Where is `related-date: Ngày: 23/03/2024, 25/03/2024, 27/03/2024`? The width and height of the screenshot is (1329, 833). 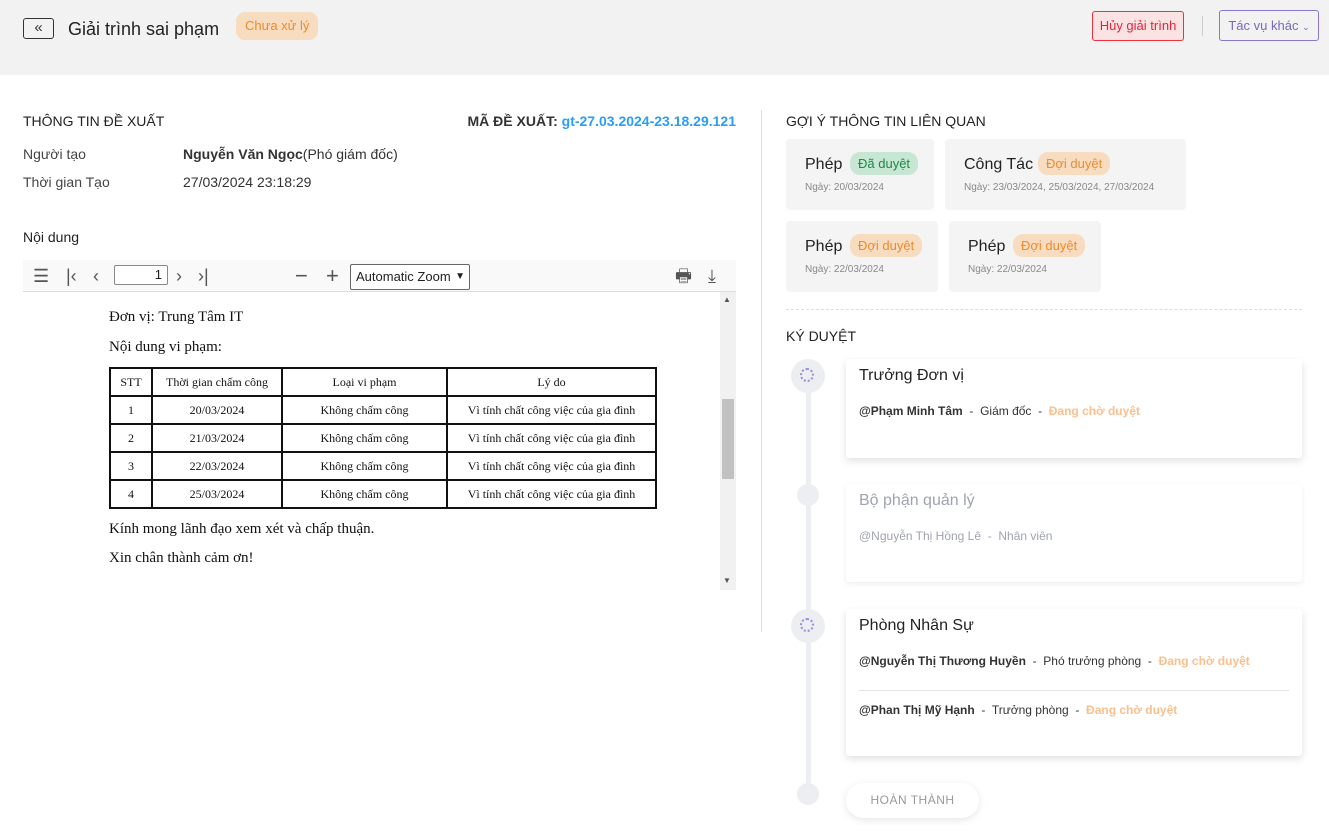
related-date: Ngày: 23/03/2024, 25/03/2024, 27/03/2024 is located at coordinates (1059, 187).